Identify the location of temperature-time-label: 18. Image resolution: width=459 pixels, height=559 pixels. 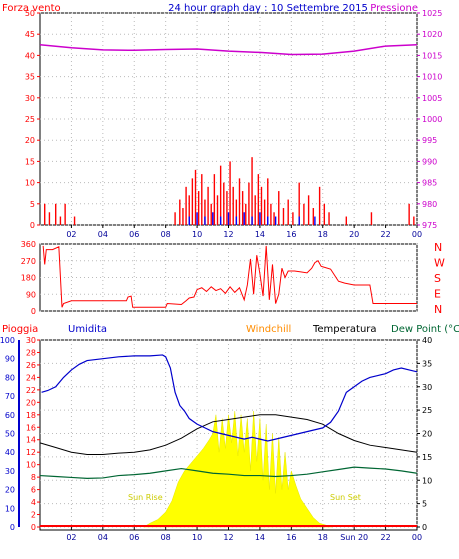
(323, 537).